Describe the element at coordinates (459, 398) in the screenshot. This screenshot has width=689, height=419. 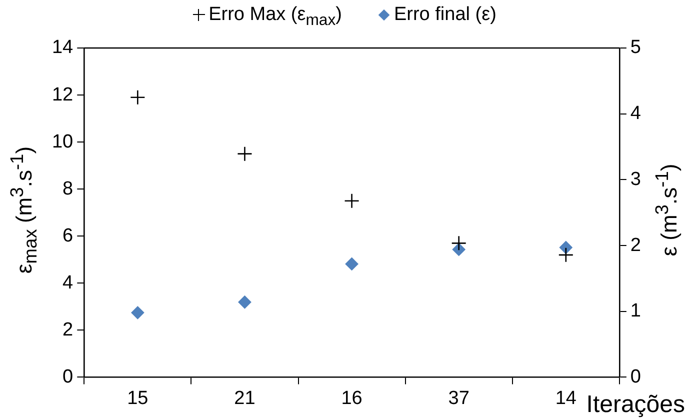
I see `x-tick-label: 37` at that location.